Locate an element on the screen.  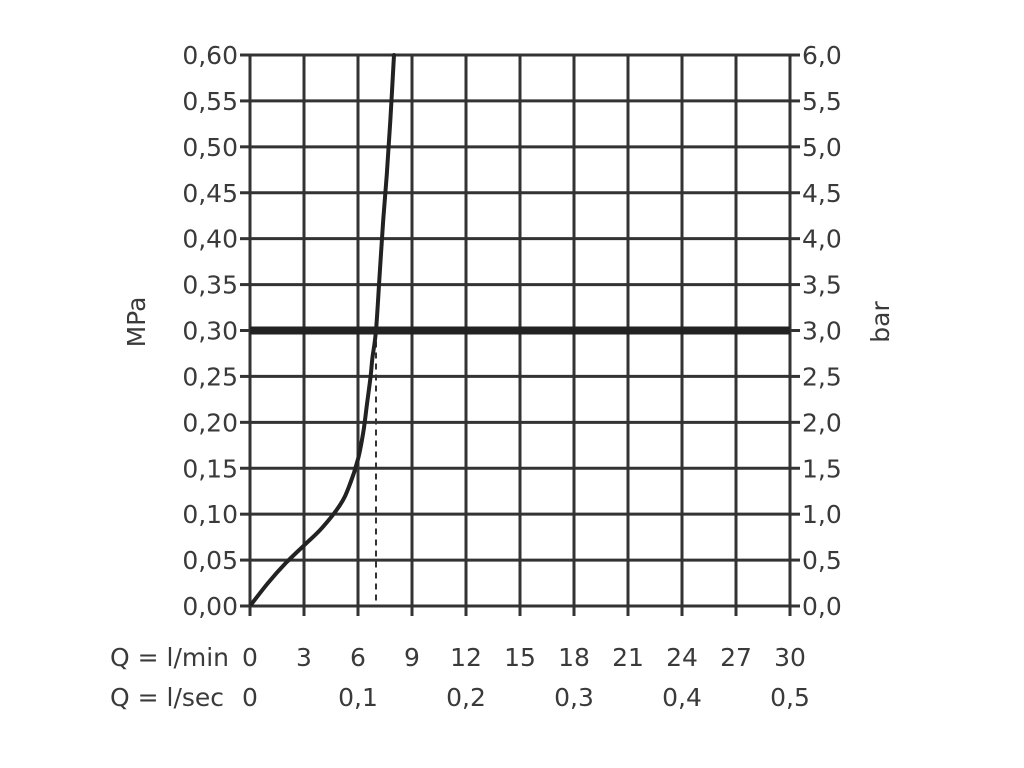
y-left-tick-label-8: 0,40 is located at coordinates (210, 239).